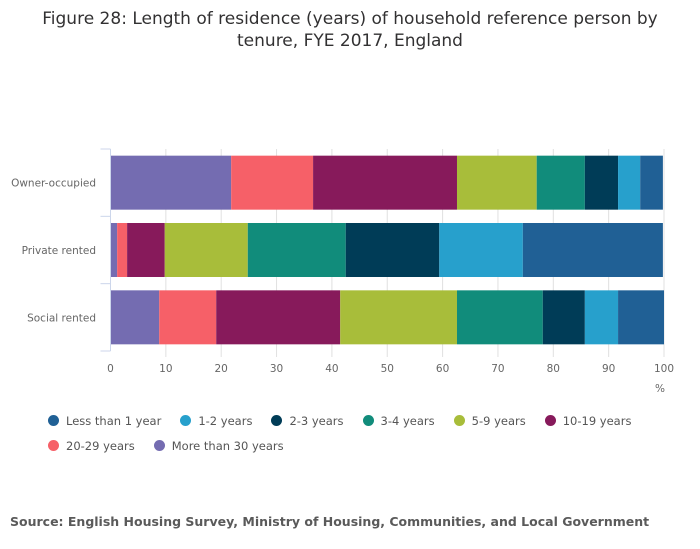  Describe the element at coordinates (227, 445) in the screenshot. I see `legend-label: More than 30 years` at that location.